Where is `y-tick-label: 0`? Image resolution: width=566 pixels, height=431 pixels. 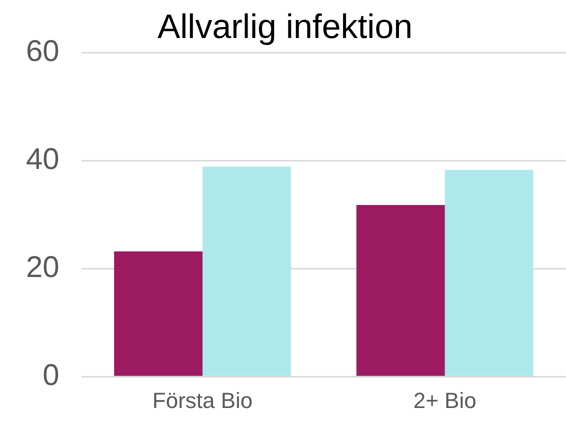 y-tick-label: 0 is located at coordinates (51, 375).